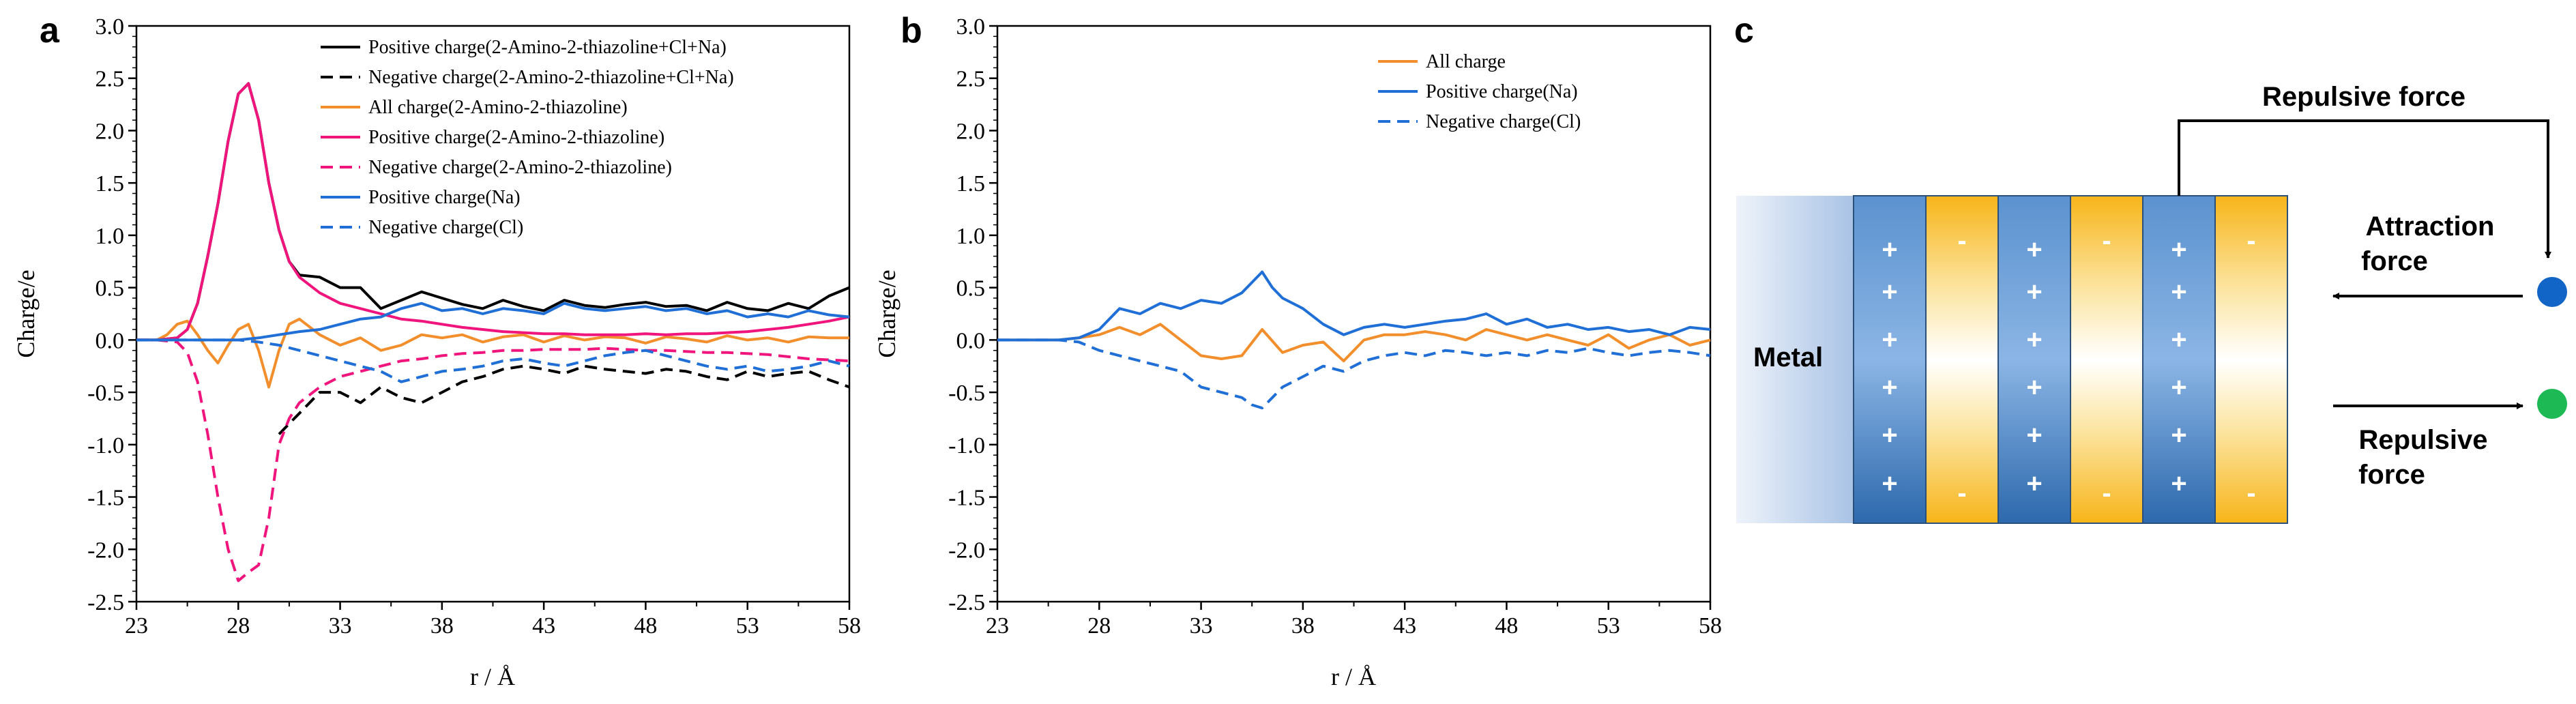  Describe the element at coordinates (2364, 189) in the screenshot. I see `repulsive-top-arrow` at that location.